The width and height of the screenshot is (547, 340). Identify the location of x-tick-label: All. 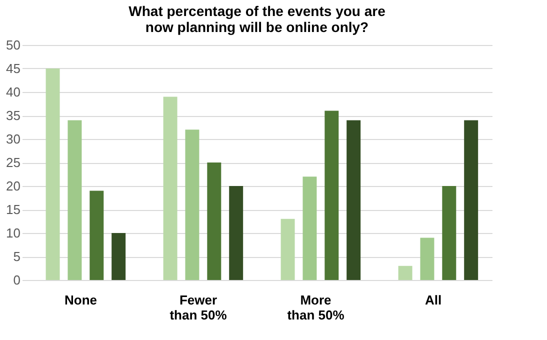
(433, 300).